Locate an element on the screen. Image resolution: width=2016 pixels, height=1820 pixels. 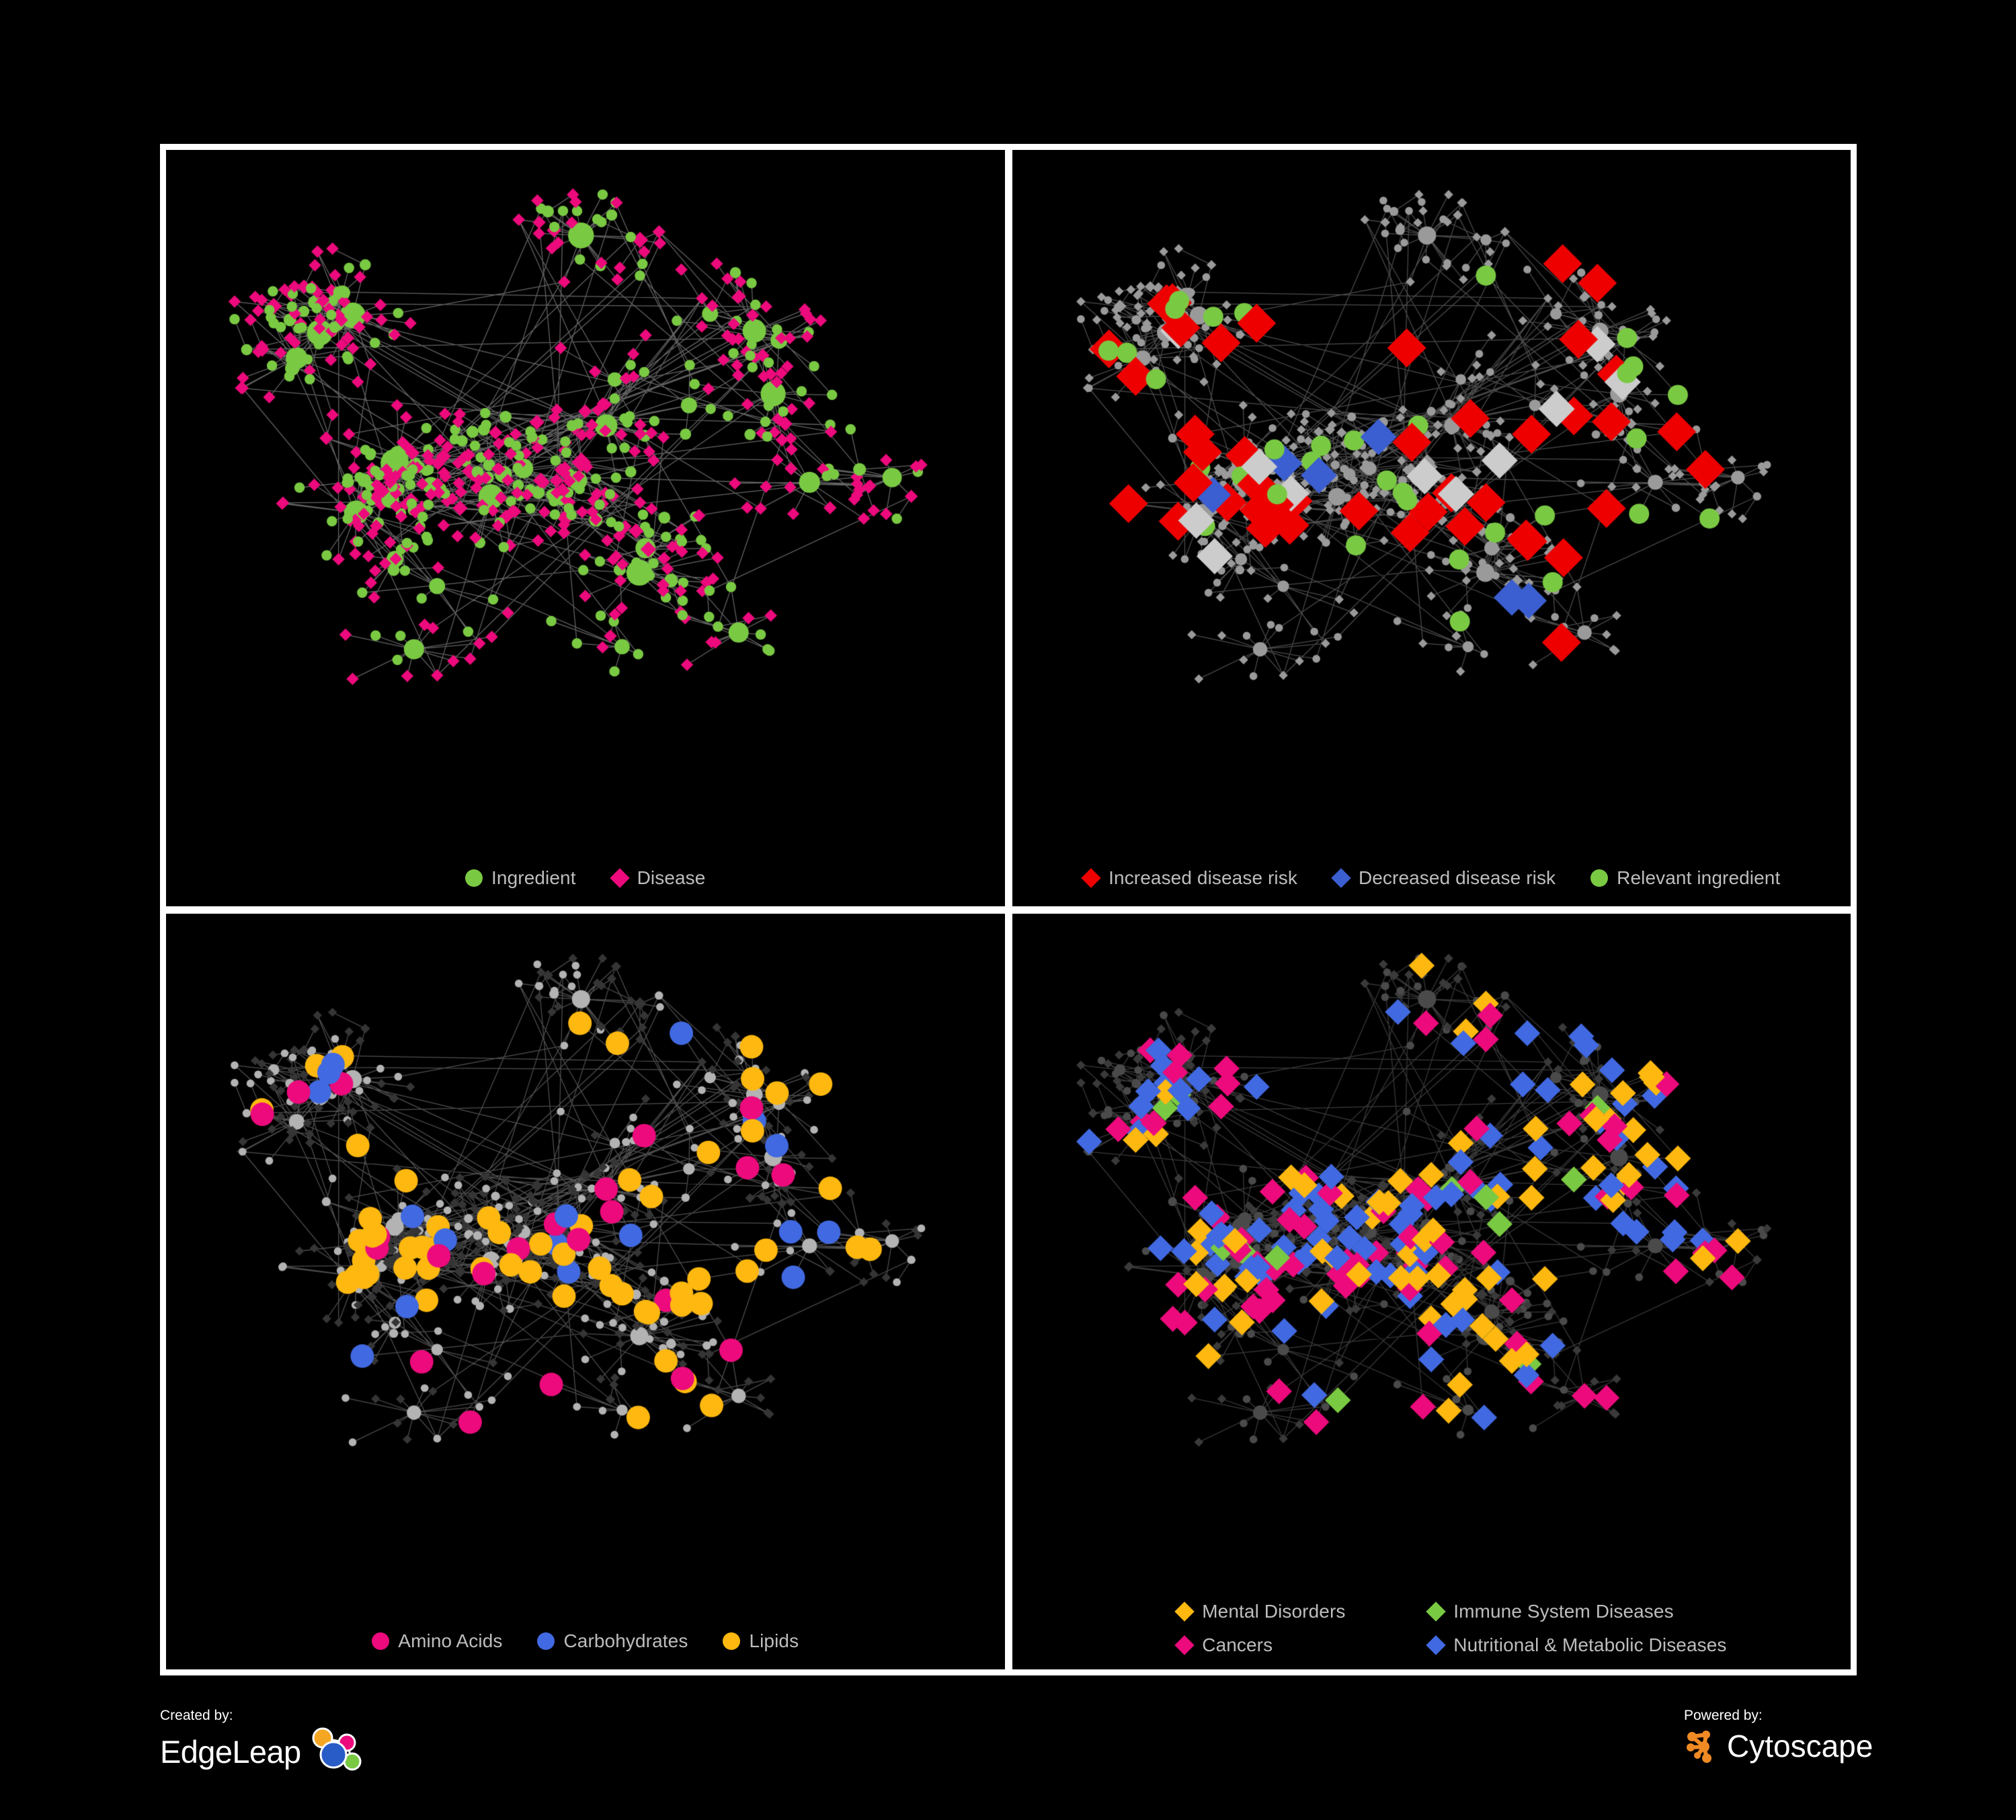
legend-label-decreased-risk: Decreased disease risk is located at coordinates (1457, 877).